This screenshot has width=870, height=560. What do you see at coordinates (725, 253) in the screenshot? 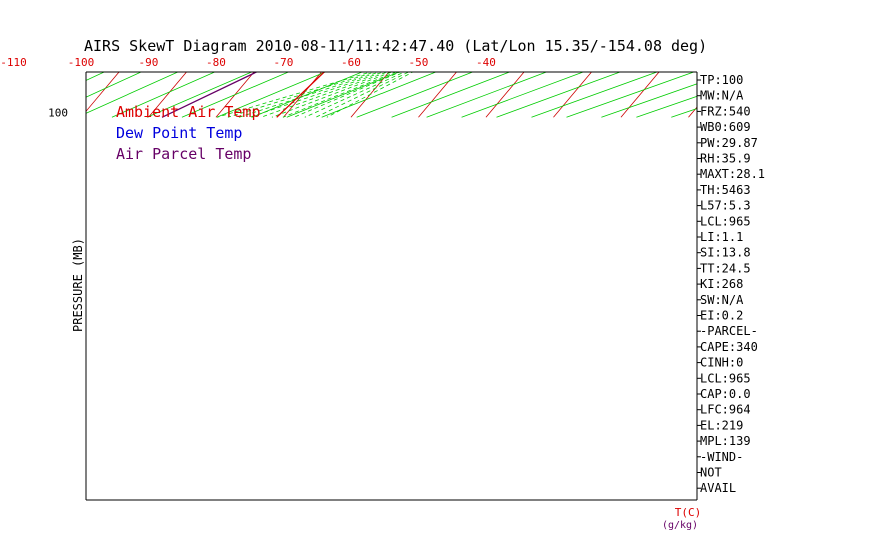
I see `side-stat-entry: SI:13.8` at bounding box center [725, 253].